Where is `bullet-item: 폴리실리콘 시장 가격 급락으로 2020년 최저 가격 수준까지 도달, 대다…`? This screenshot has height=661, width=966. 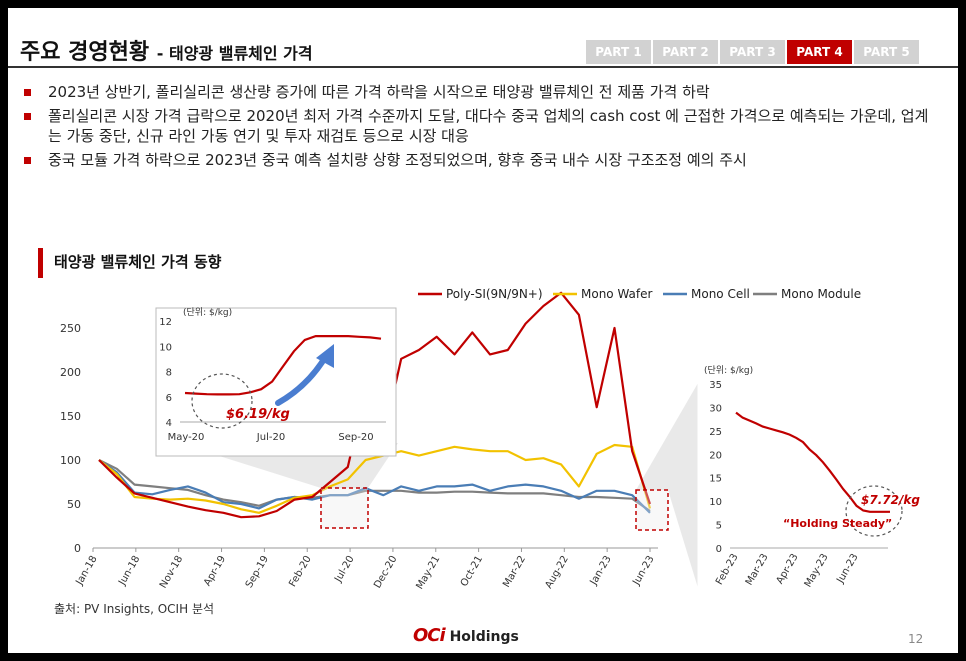 bullet-item: 폴리실리콘 시장 가격 급락으로 2020년 최저 가격 수준까지 도달, 대다… is located at coordinates (482, 126).